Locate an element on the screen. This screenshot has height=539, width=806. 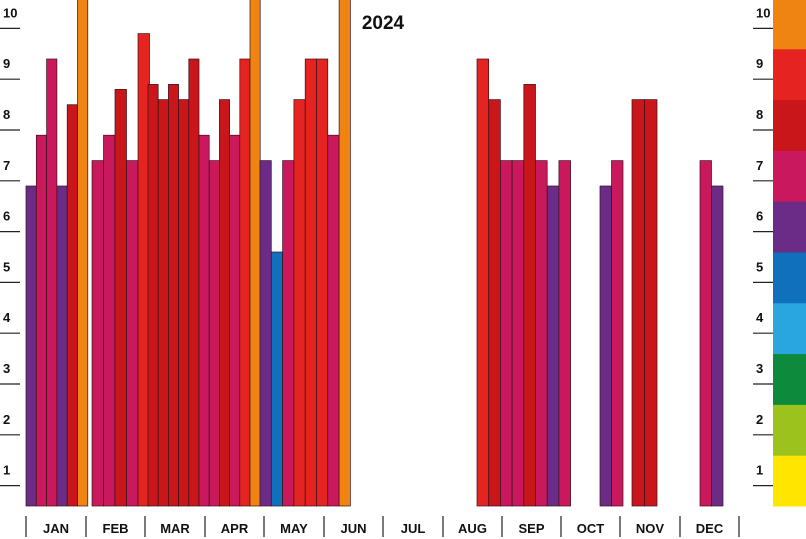
left-tick-label-2: 2 is located at coordinates (6, 419).